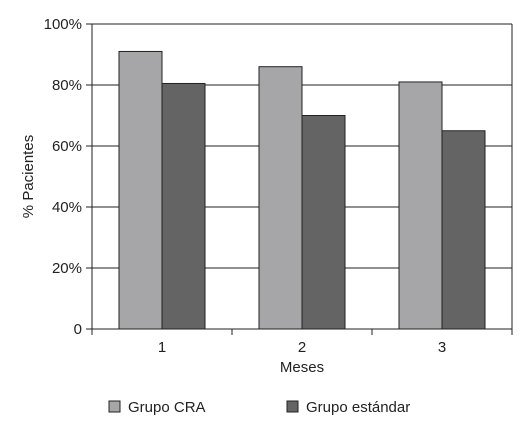 This screenshot has height=421, width=532. I want to click on x-tick-label: 2, so click(302, 347).